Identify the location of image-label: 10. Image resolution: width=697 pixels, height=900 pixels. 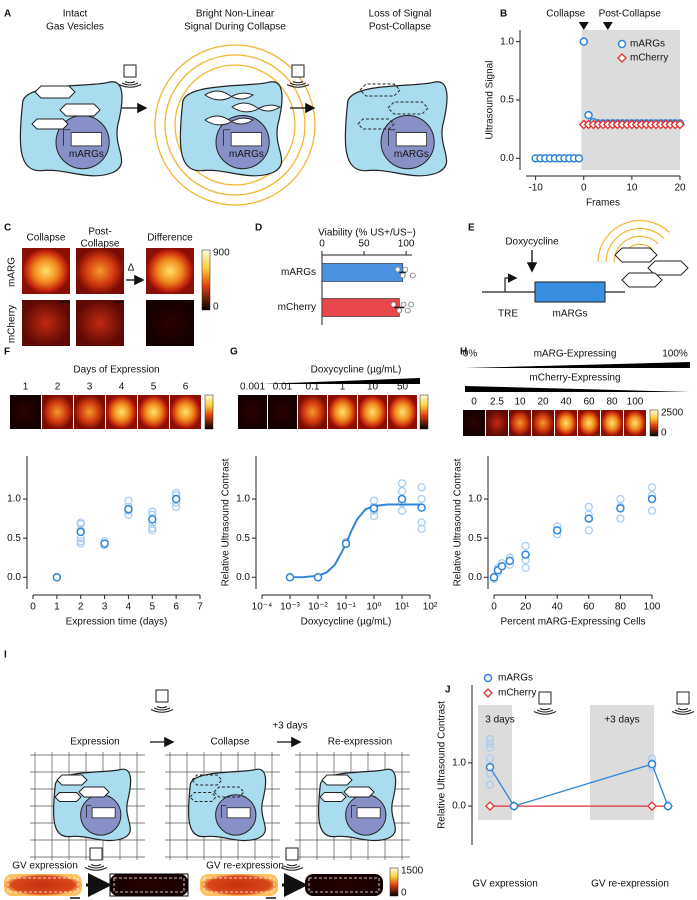
(520, 402).